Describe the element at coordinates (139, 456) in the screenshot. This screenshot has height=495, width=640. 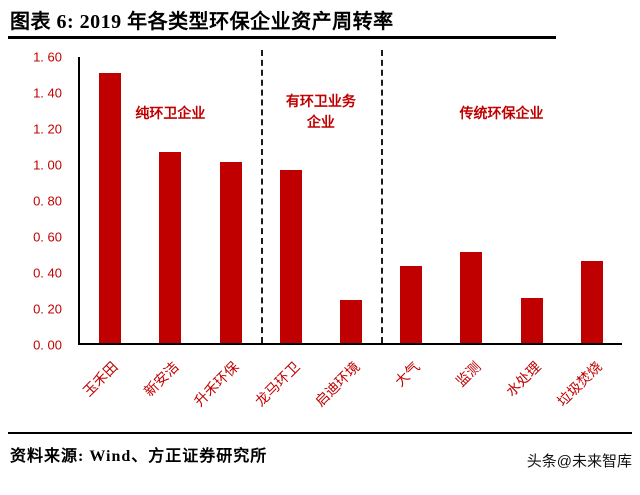
I see `source-text: 资料来源: Wind、方正证券研究所` at that location.